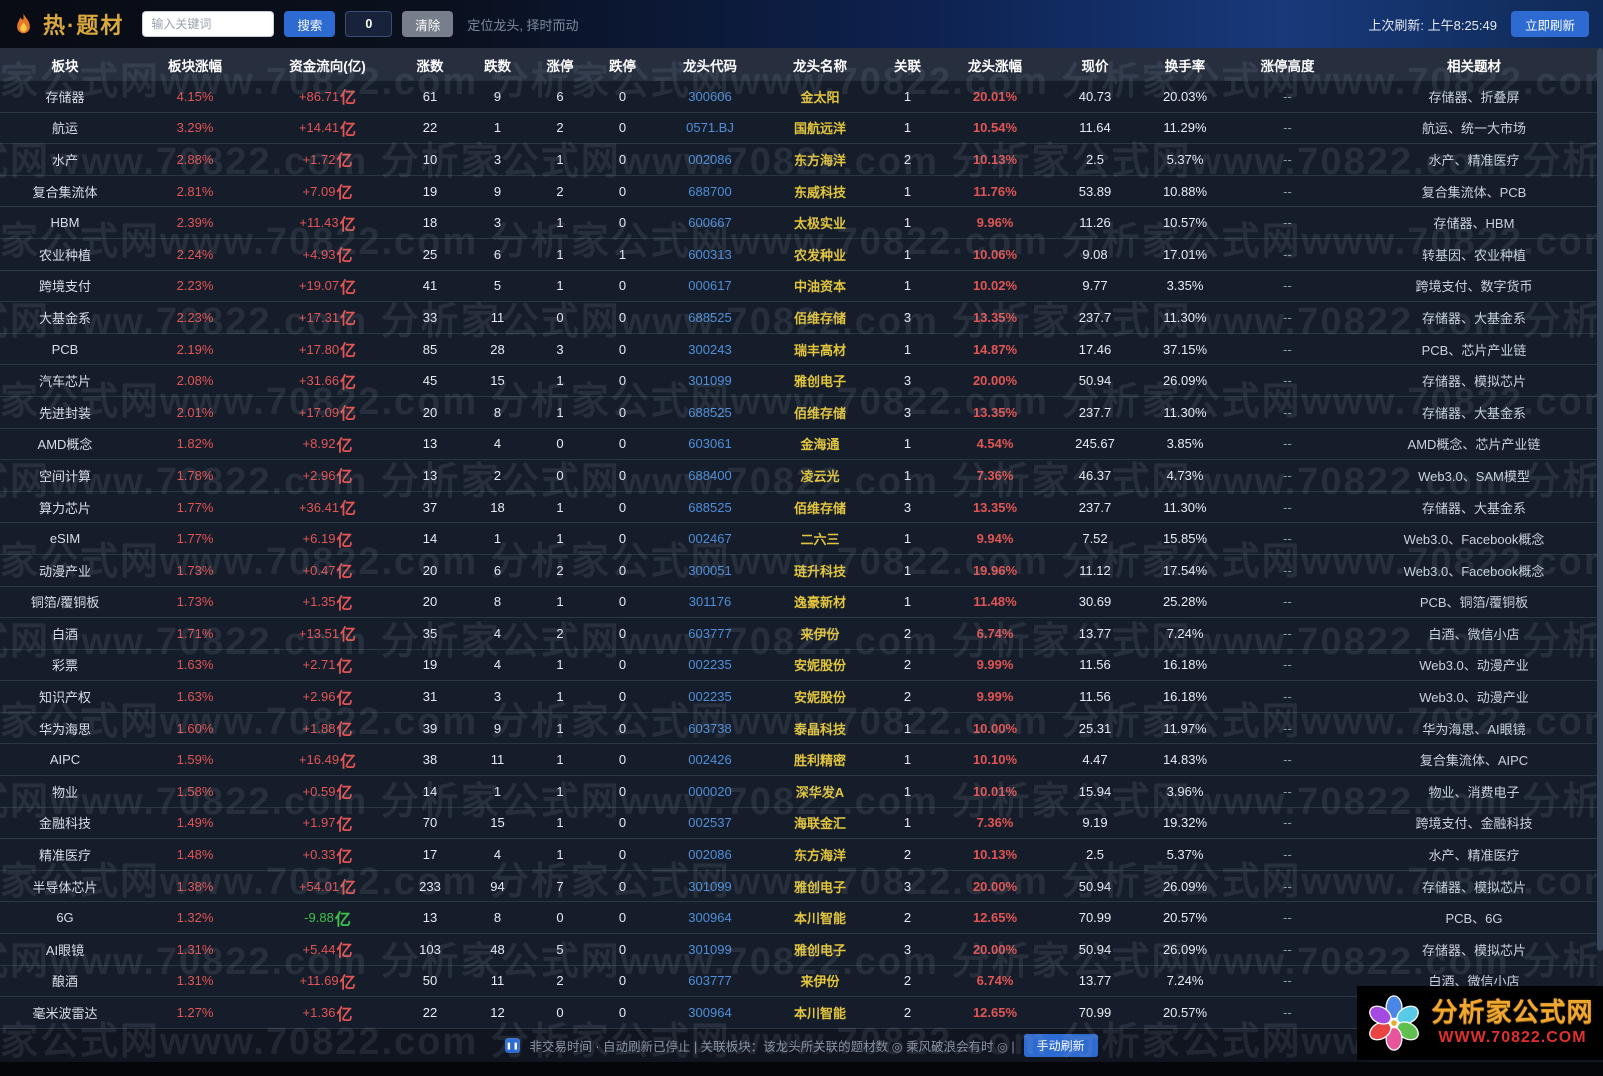 This screenshot has height=1076, width=1603. What do you see at coordinates (1474, 66) in the screenshot?
I see `column-header-14: 相关题材` at bounding box center [1474, 66].